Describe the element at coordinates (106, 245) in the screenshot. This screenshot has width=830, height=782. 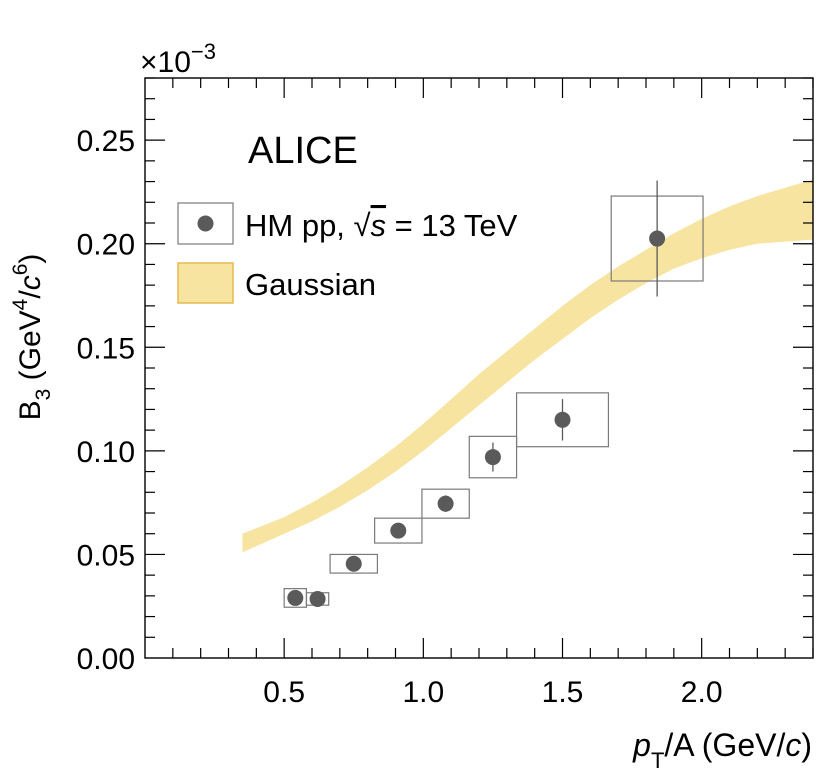
I see `y-tick-label: 0.20` at that location.